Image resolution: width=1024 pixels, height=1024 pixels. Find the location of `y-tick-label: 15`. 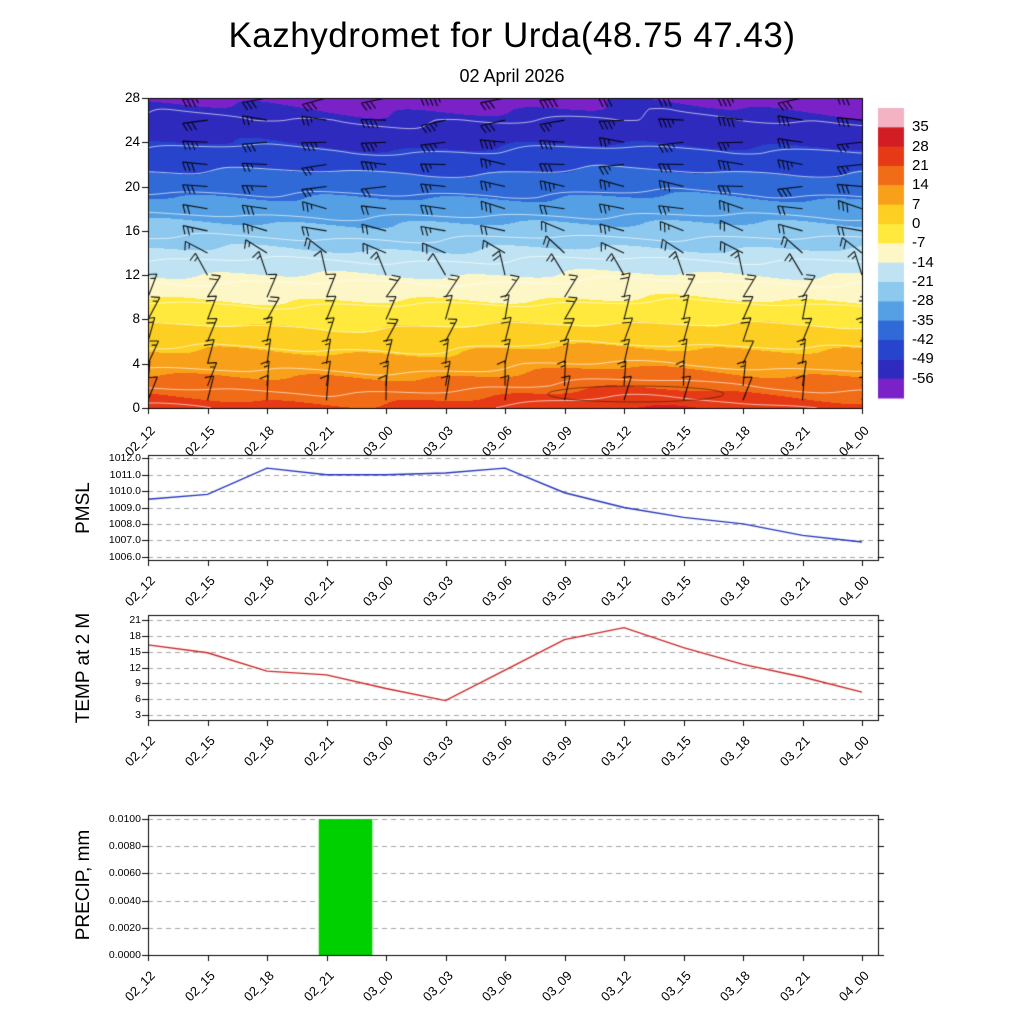

y-tick-label: 15 is located at coordinates (135, 651).